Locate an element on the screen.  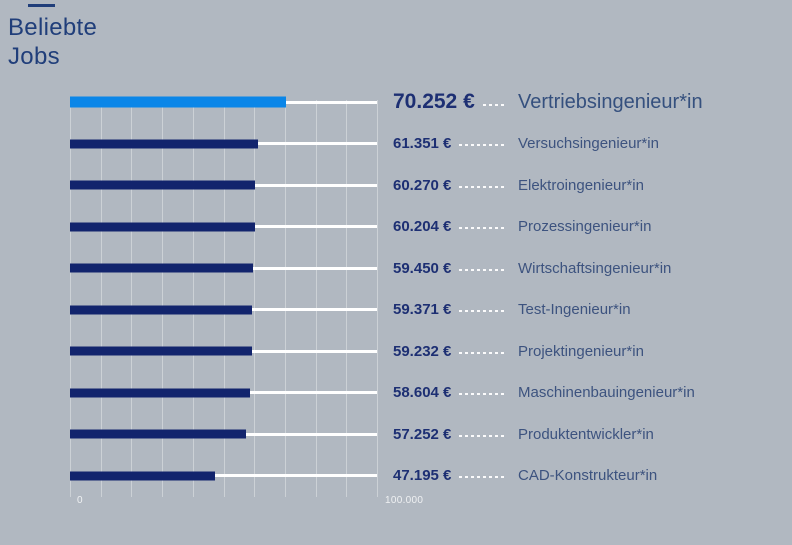
row-text: 70.252 € Vertriebsingenieur*in is located at coordinates (590, 102).